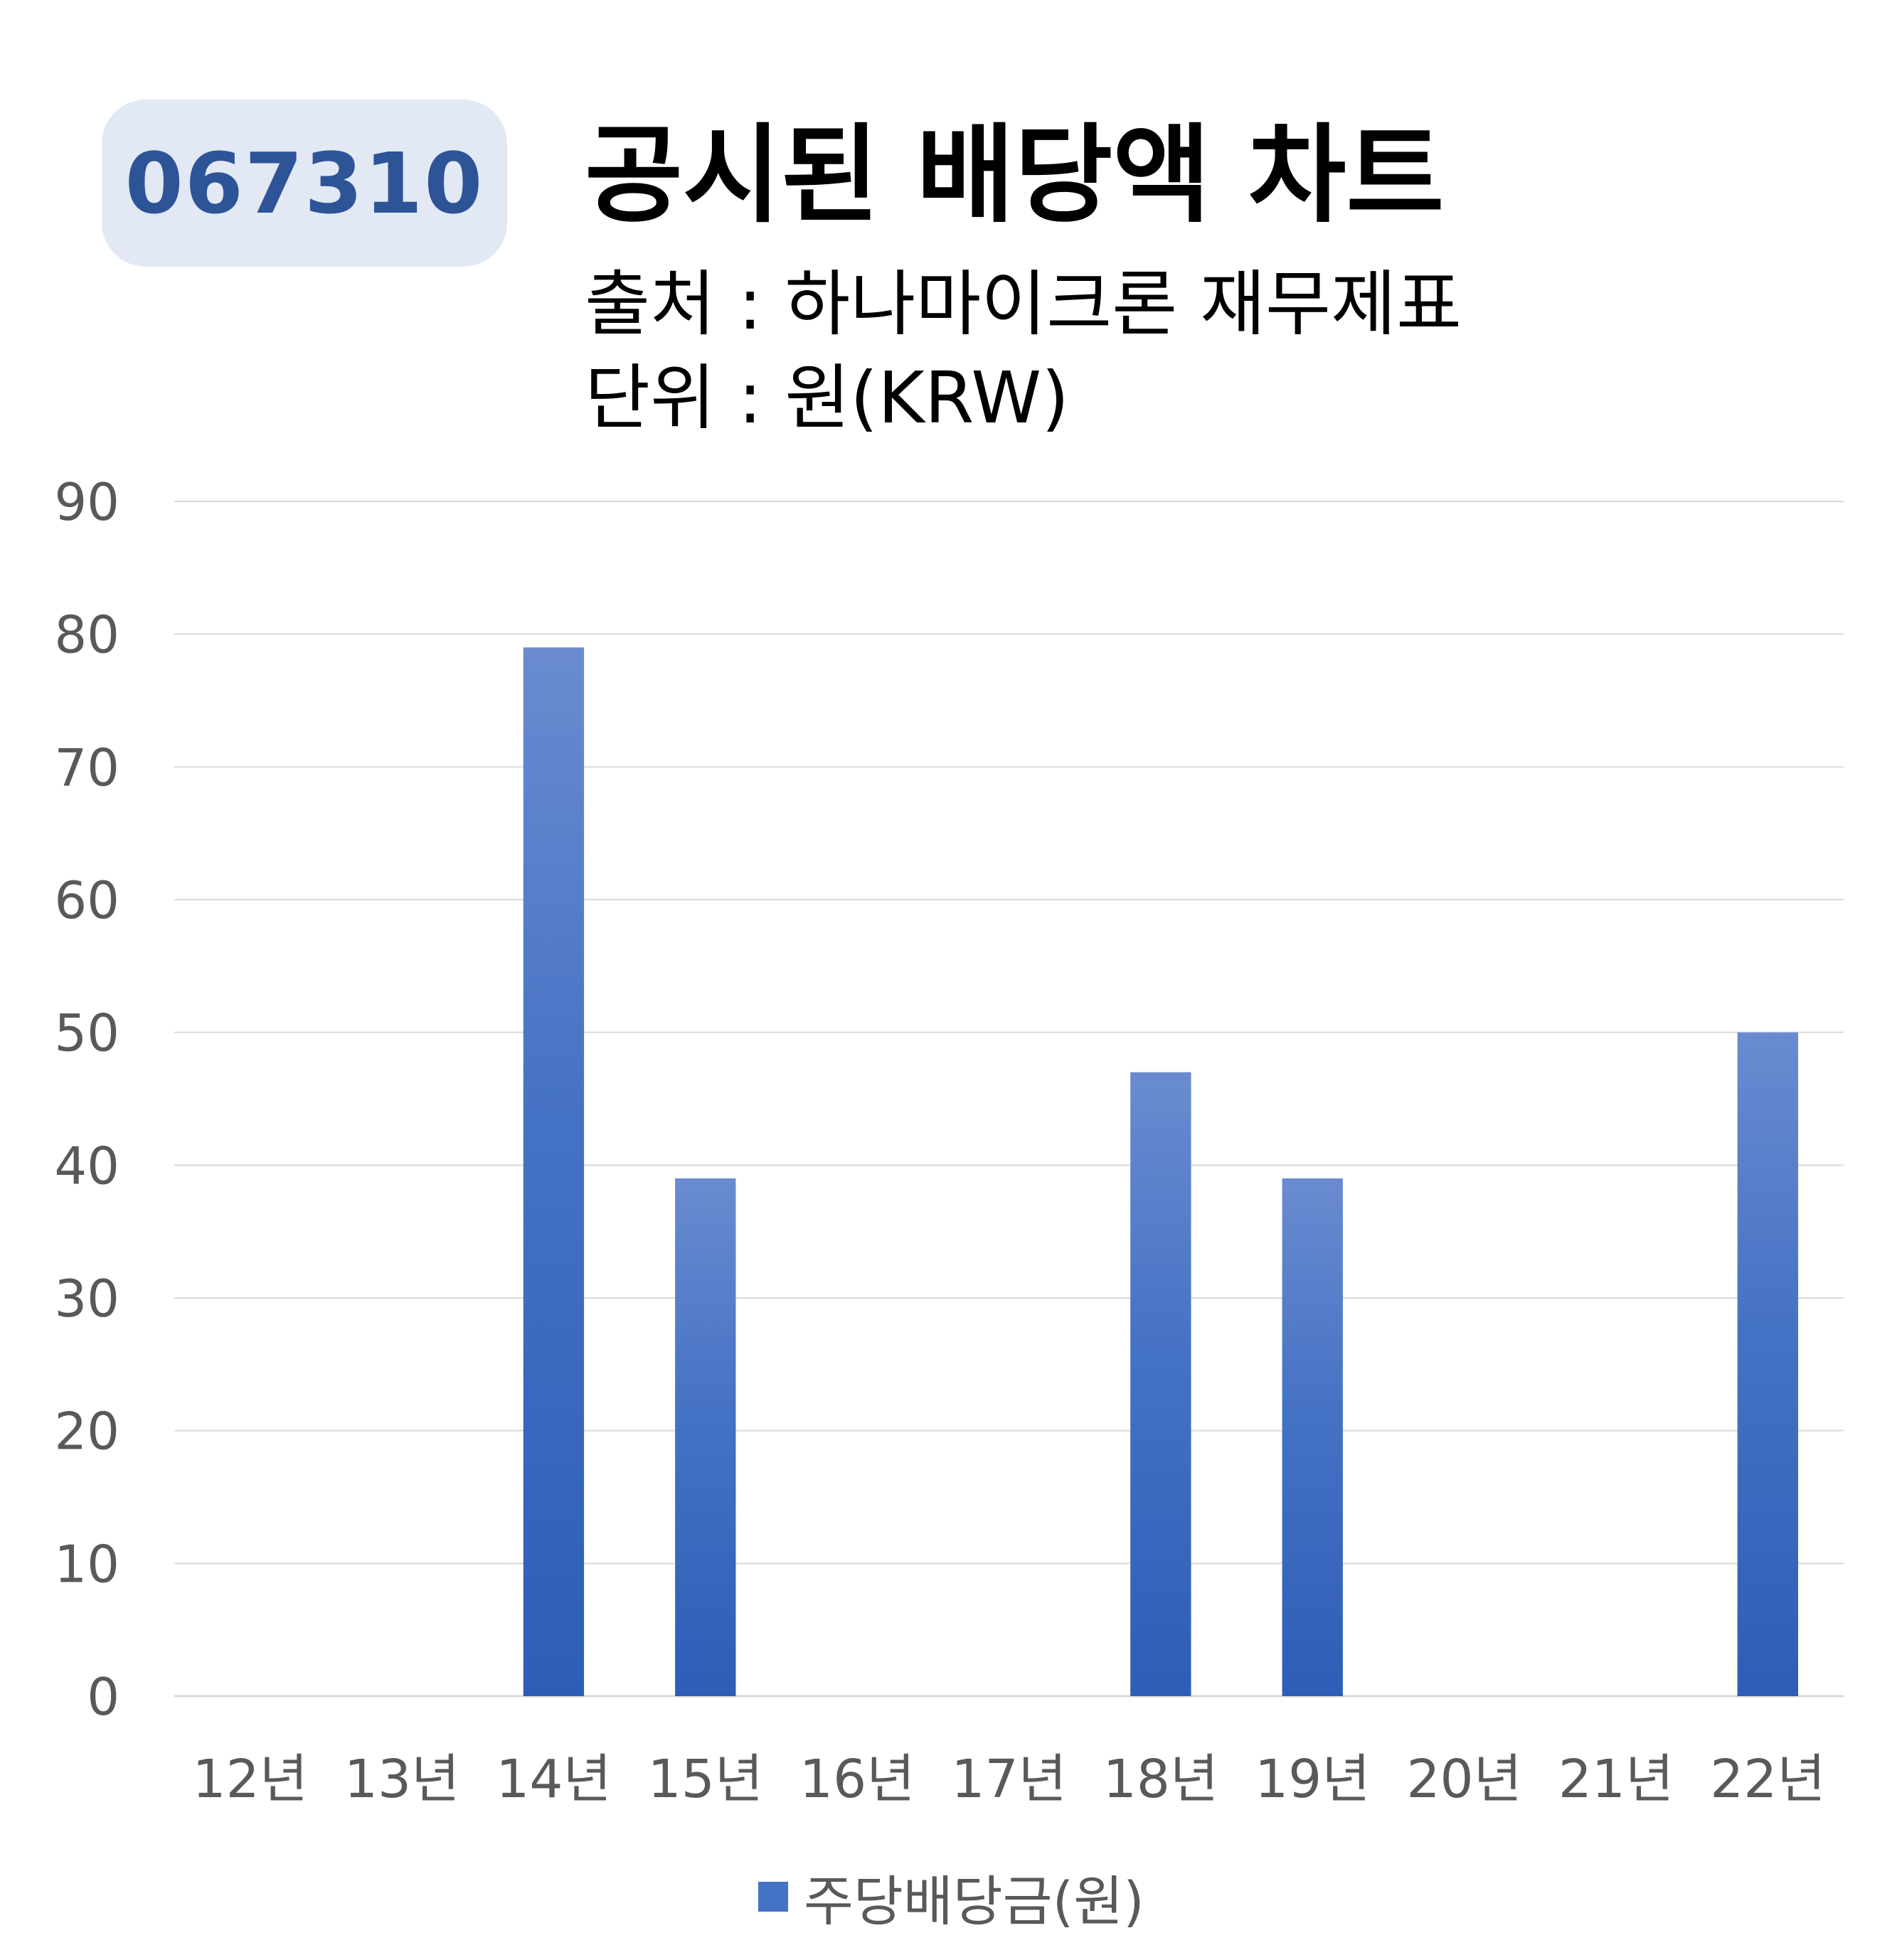 This screenshot has width=1897, height=1960. Describe the element at coordinates (706, 1779) in the screenshot. I see `x-tick-label: 15년` at that location.